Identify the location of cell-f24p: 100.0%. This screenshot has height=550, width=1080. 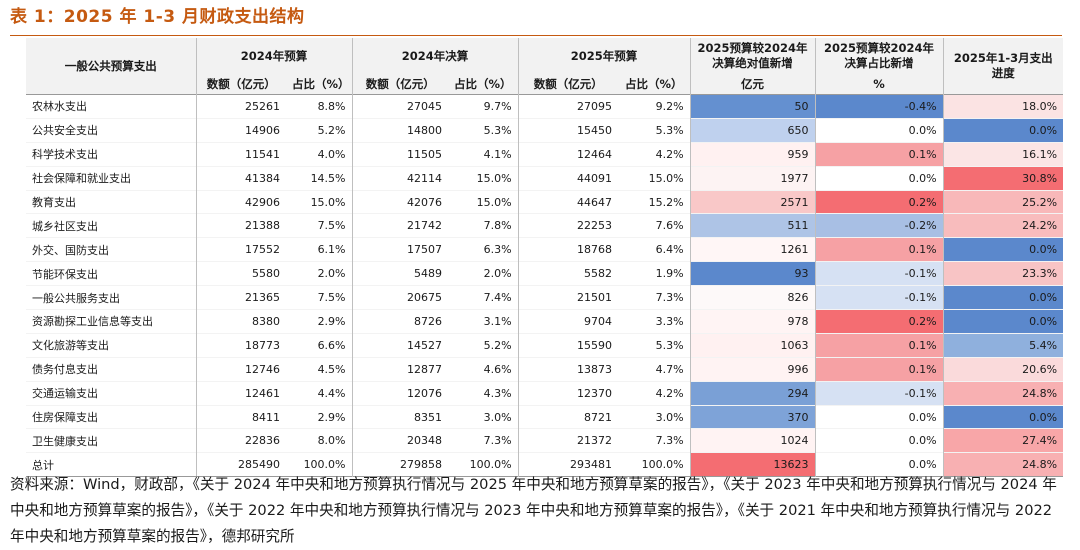
(490, 465).